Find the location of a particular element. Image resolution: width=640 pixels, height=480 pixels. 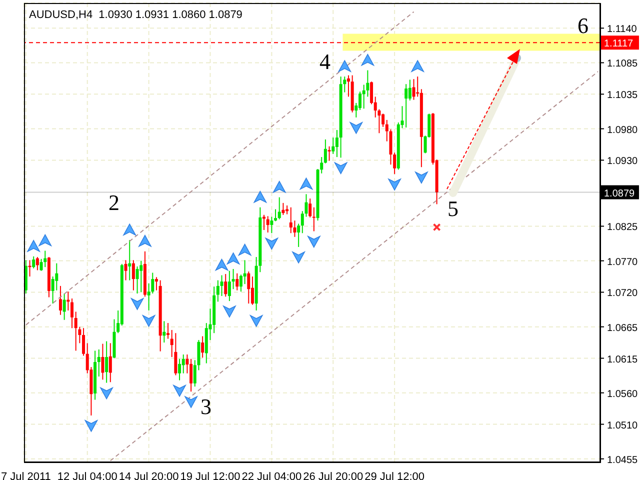

y-tick-label: 1.0665 is located at coordinates (622, 328).